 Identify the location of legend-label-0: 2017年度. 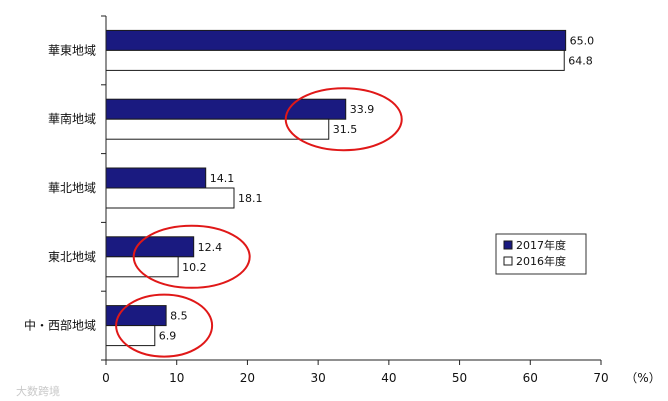
(541, 245).